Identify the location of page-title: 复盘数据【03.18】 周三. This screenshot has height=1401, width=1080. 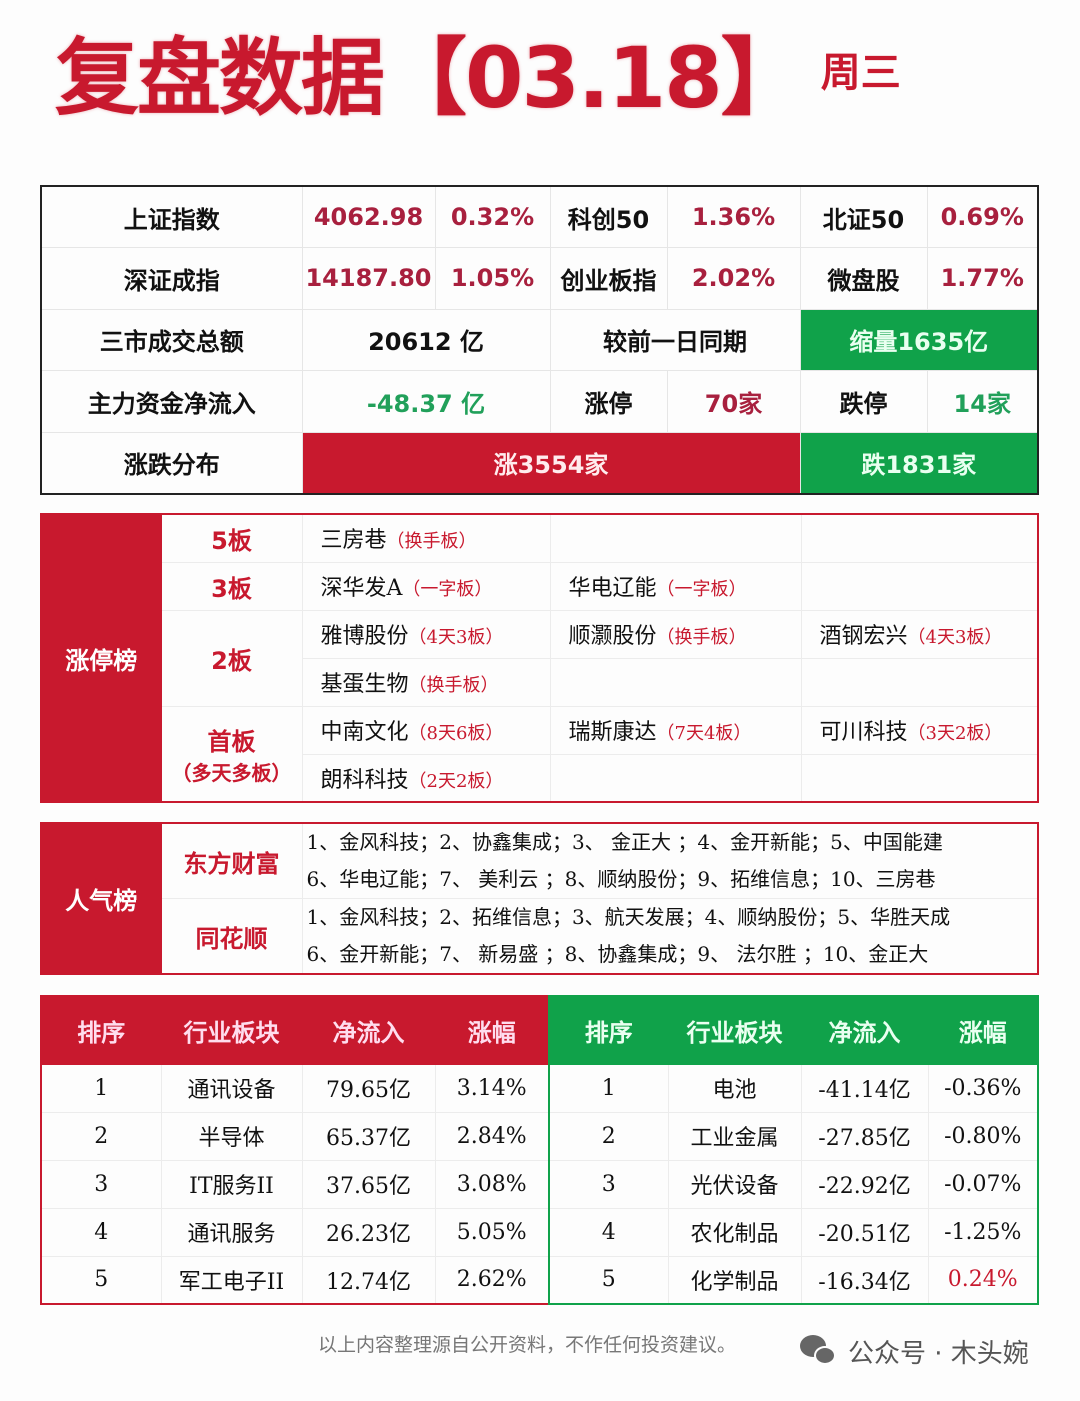
(478, 78).